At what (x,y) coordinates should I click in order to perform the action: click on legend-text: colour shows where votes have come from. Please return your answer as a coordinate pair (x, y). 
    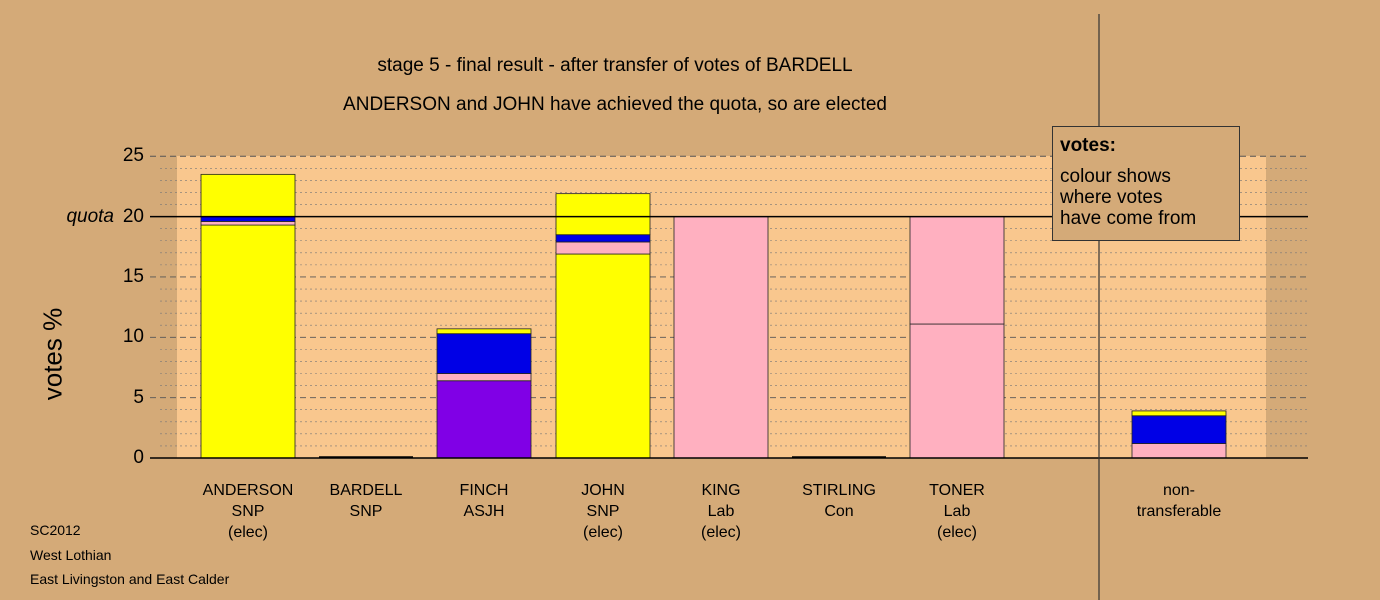
    Looking at the image, I should click on (1128, 197).